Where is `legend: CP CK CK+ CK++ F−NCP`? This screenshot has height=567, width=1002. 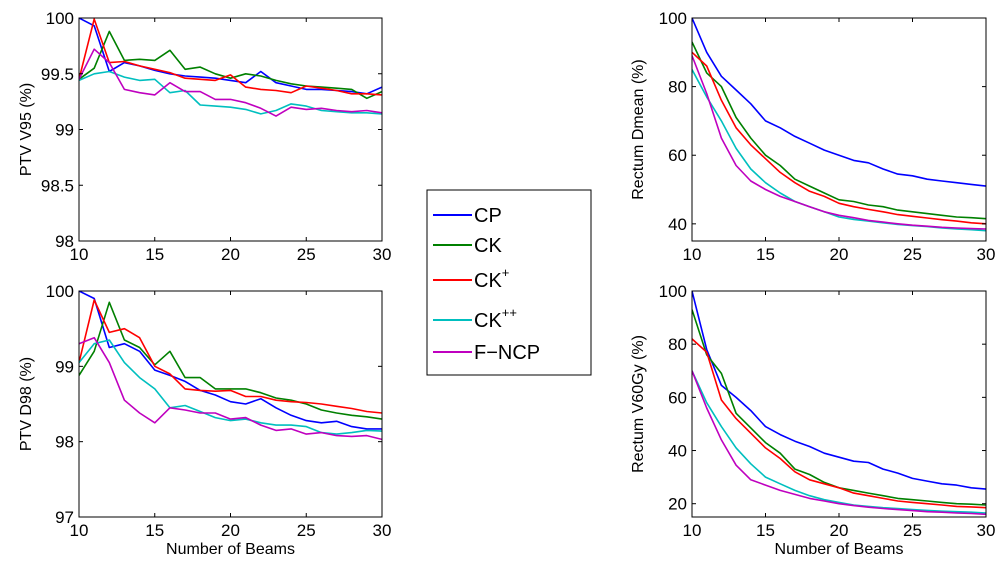
legend: CP CK CK+ CK++ F−NCP is located at coordinates (509, 282).